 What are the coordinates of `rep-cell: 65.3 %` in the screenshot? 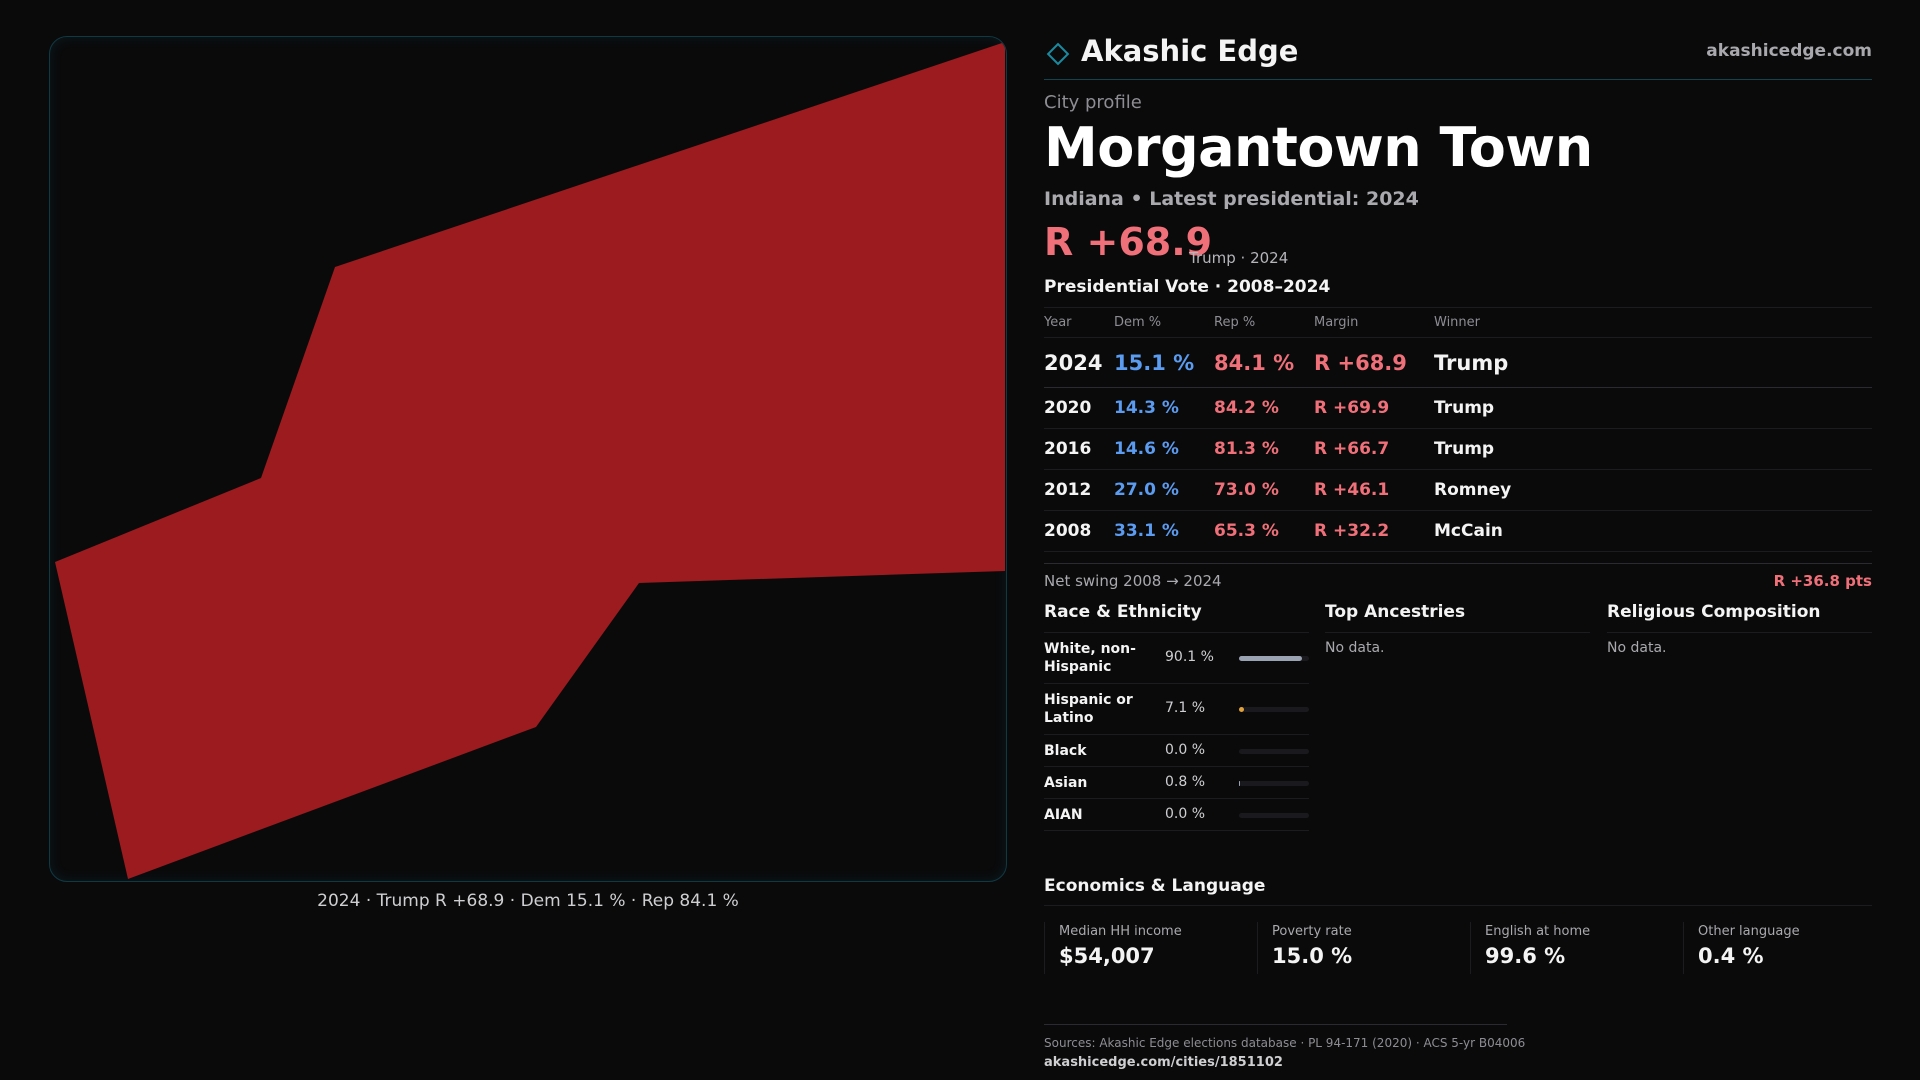 It's located at (1264, 531).